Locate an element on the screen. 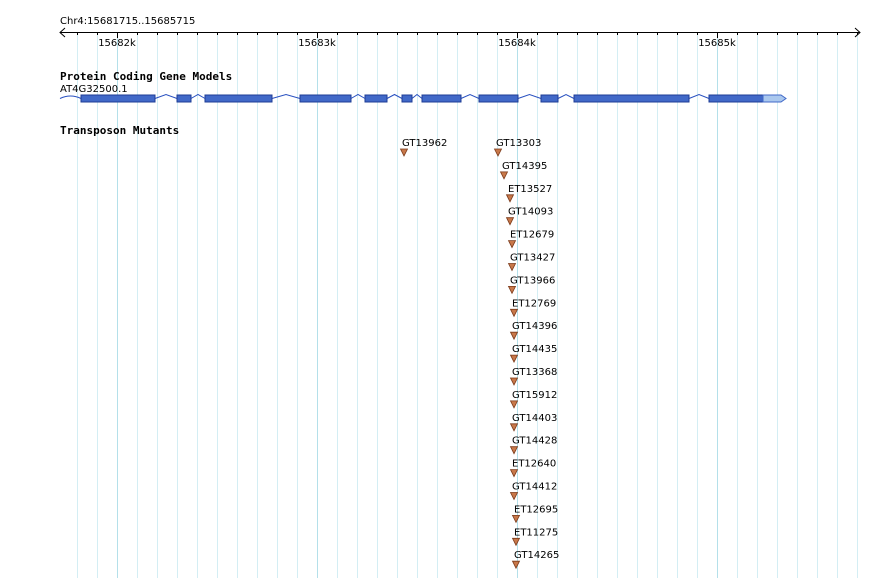 Image resolution: width=890 pixels, height=578 pixels. mutant-GT14395: GT14395 is located at coordinates (523, 170).